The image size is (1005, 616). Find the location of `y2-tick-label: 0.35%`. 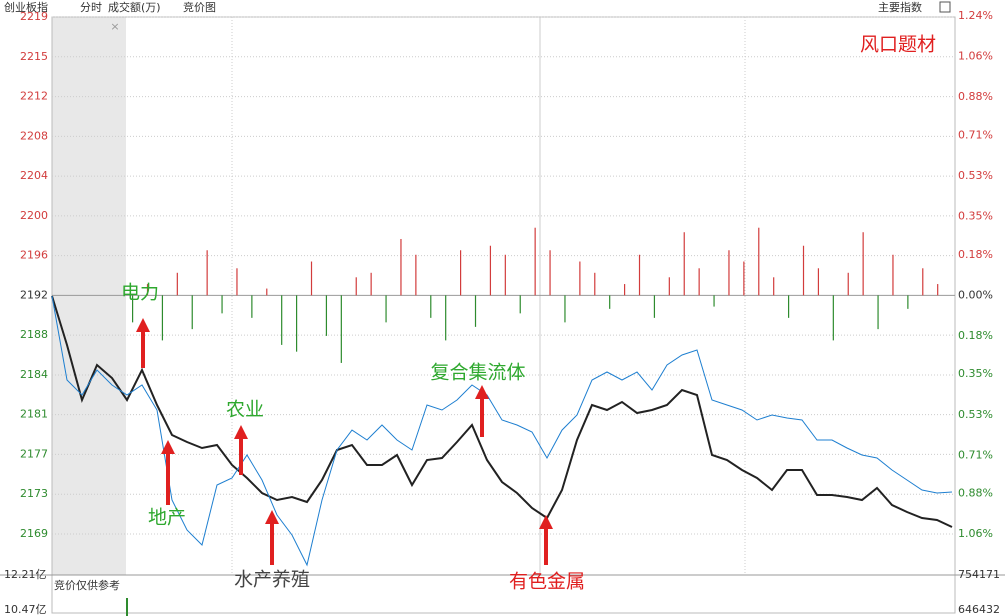

y2-tick-label: 0.35% is located at coordinates (975, 215).